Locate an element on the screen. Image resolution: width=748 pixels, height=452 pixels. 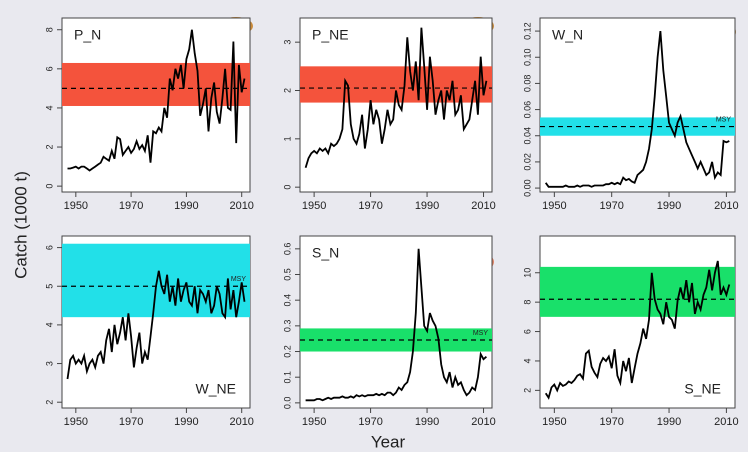
panel-title: S_N is located at coordinates (325, 253).